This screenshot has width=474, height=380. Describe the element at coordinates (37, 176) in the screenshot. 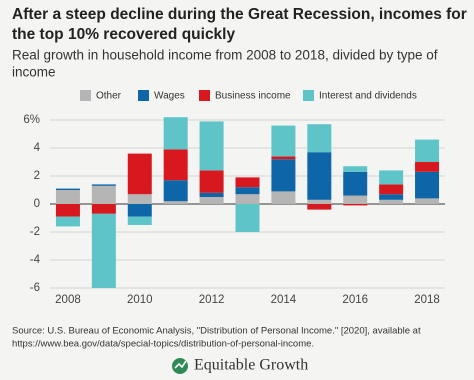

I see `y-tick-label: 2` at that location.